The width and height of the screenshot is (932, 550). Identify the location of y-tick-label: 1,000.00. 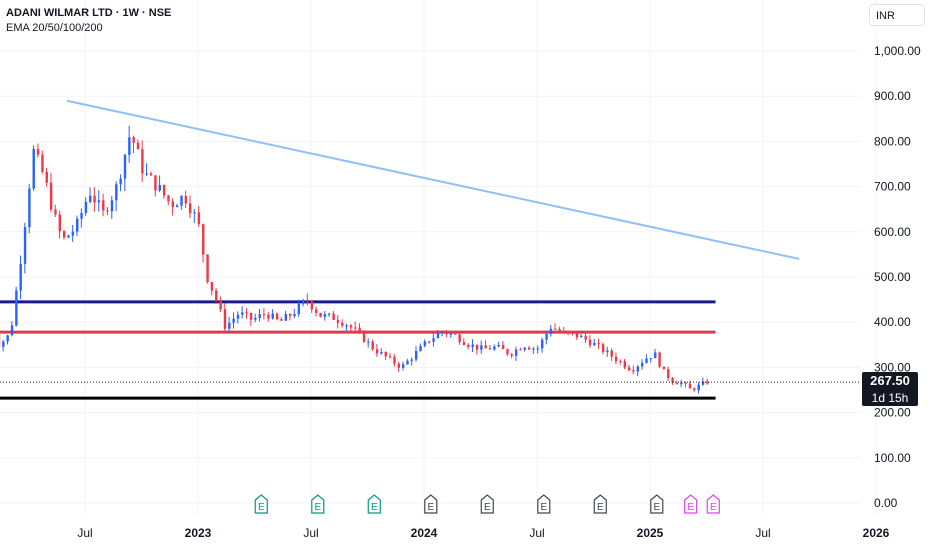
(897, 51).